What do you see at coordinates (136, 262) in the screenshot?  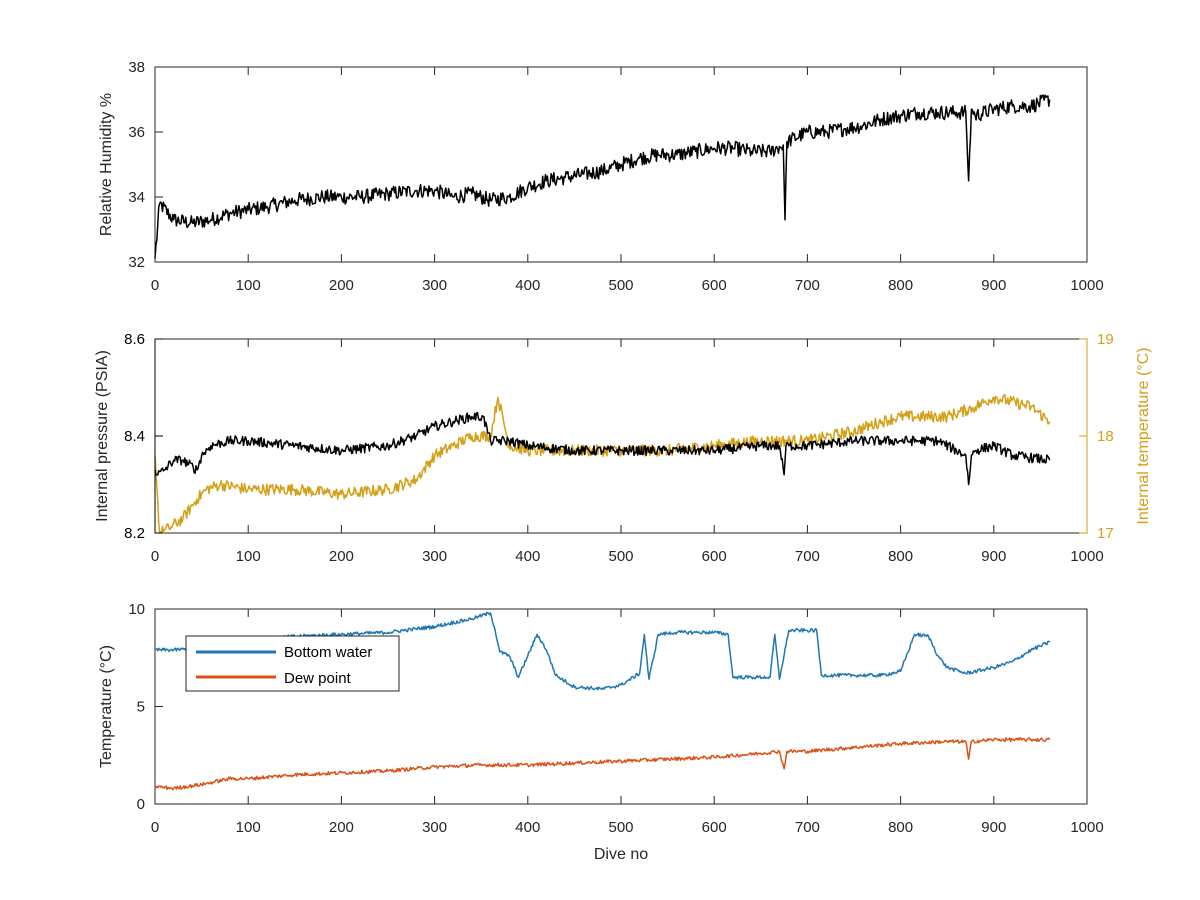 I see `y-tick-label: 32` at bounding box center [136, 262].